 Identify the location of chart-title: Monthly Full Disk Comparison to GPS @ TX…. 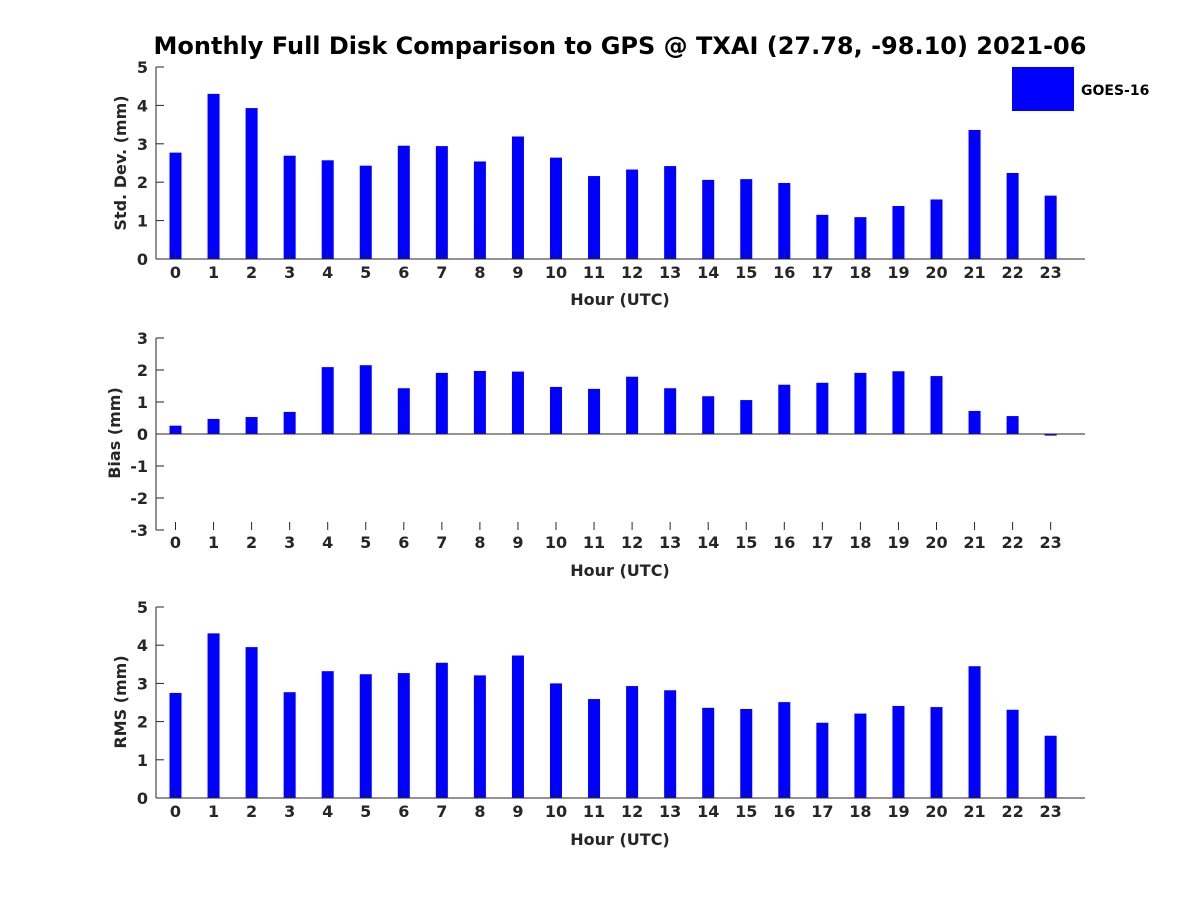
(620, 46).